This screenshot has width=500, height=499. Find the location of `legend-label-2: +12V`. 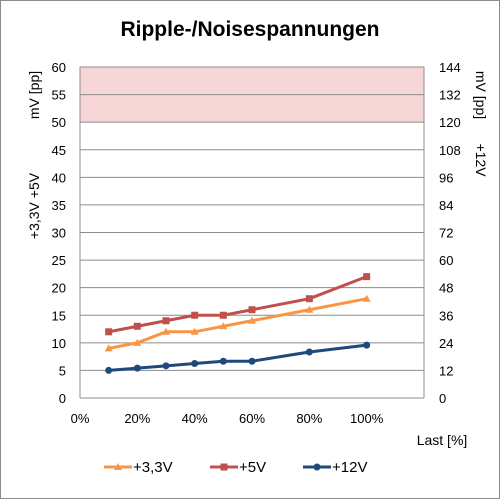

legend-label-2: +12V is located at coordinates (349, 467).